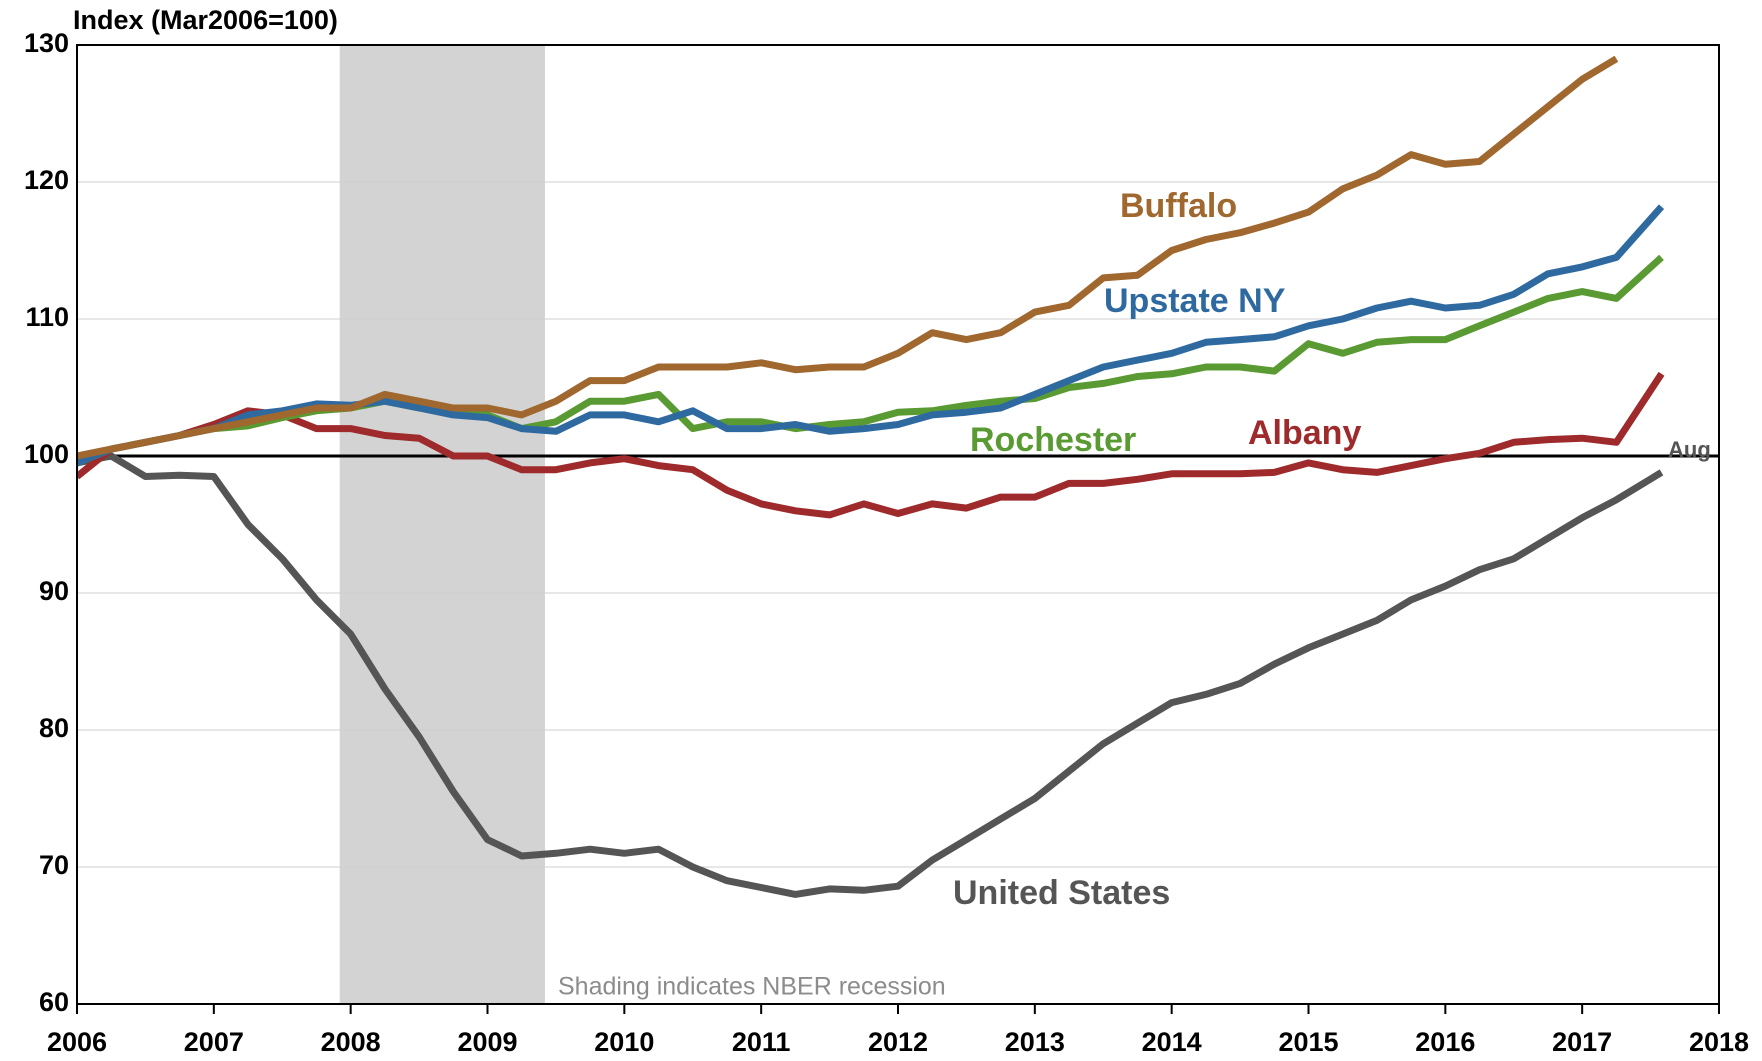 Image resolution: width=1762 pixels, height=1061 pixels. What do you see at coordinates (624, 1042) in the screenshot?
I see `x-tick-label: 2010` at bounding box center [624, 1042].